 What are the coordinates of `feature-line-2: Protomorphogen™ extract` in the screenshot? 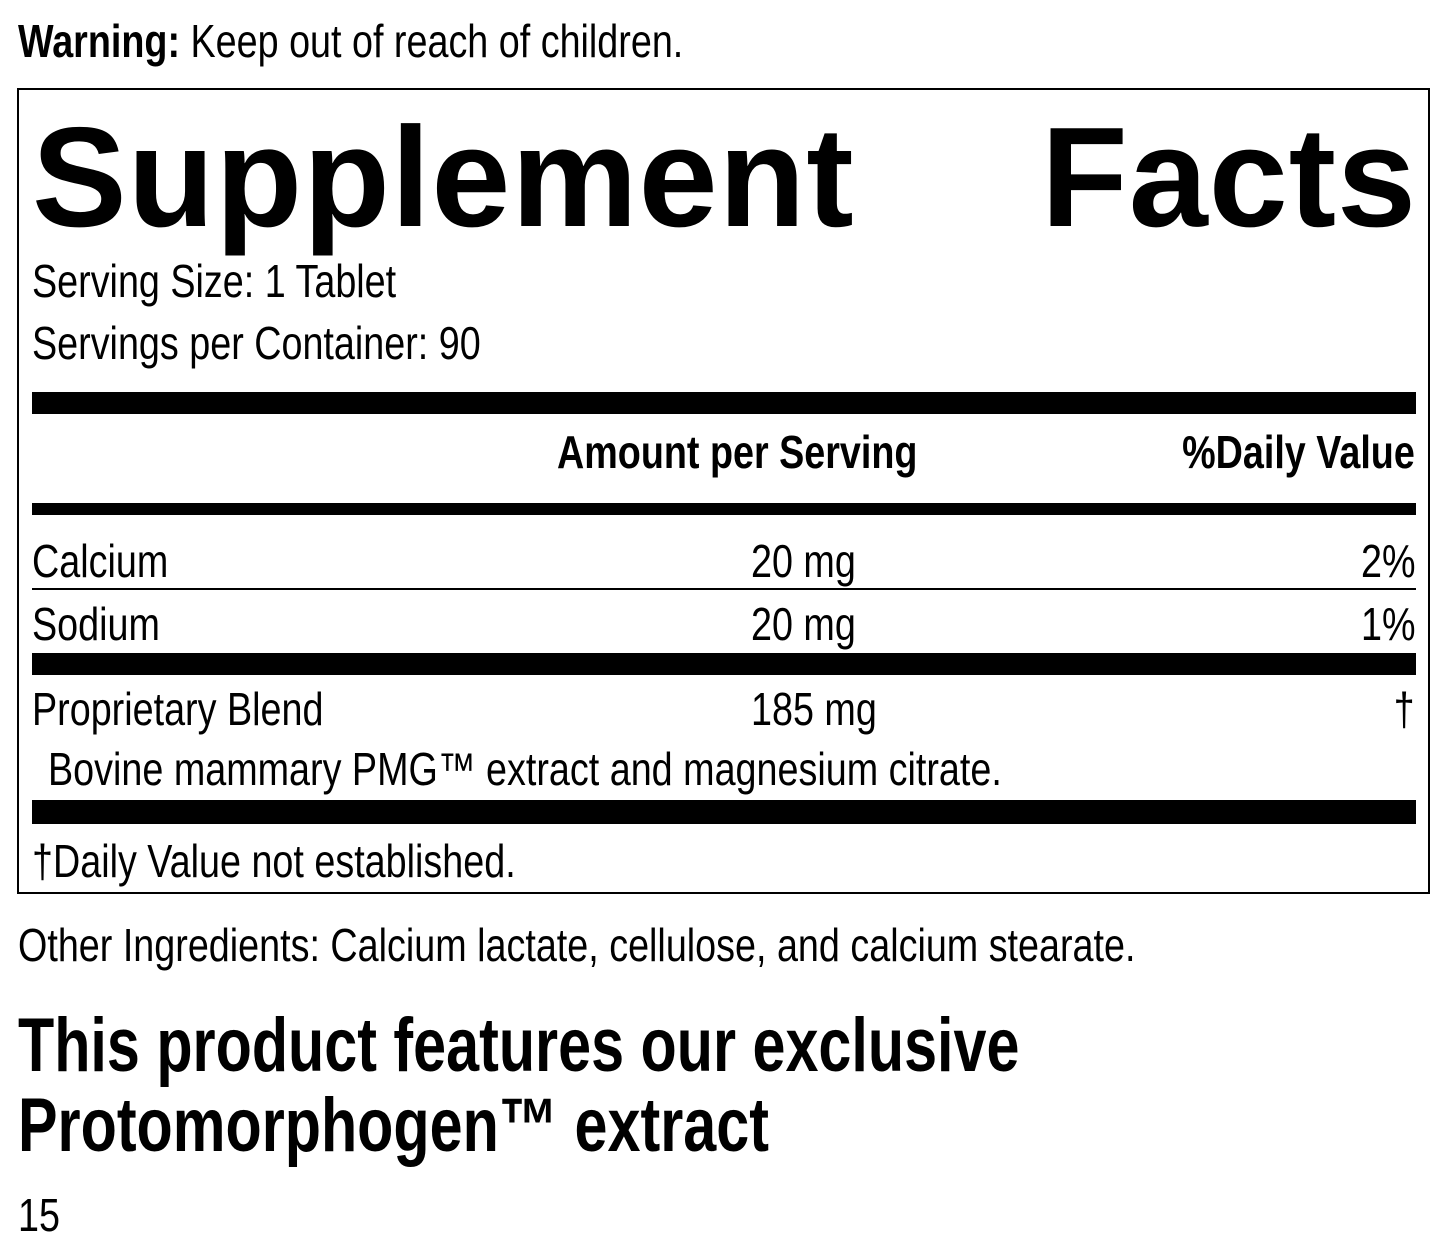 It's located at (393, 1125).